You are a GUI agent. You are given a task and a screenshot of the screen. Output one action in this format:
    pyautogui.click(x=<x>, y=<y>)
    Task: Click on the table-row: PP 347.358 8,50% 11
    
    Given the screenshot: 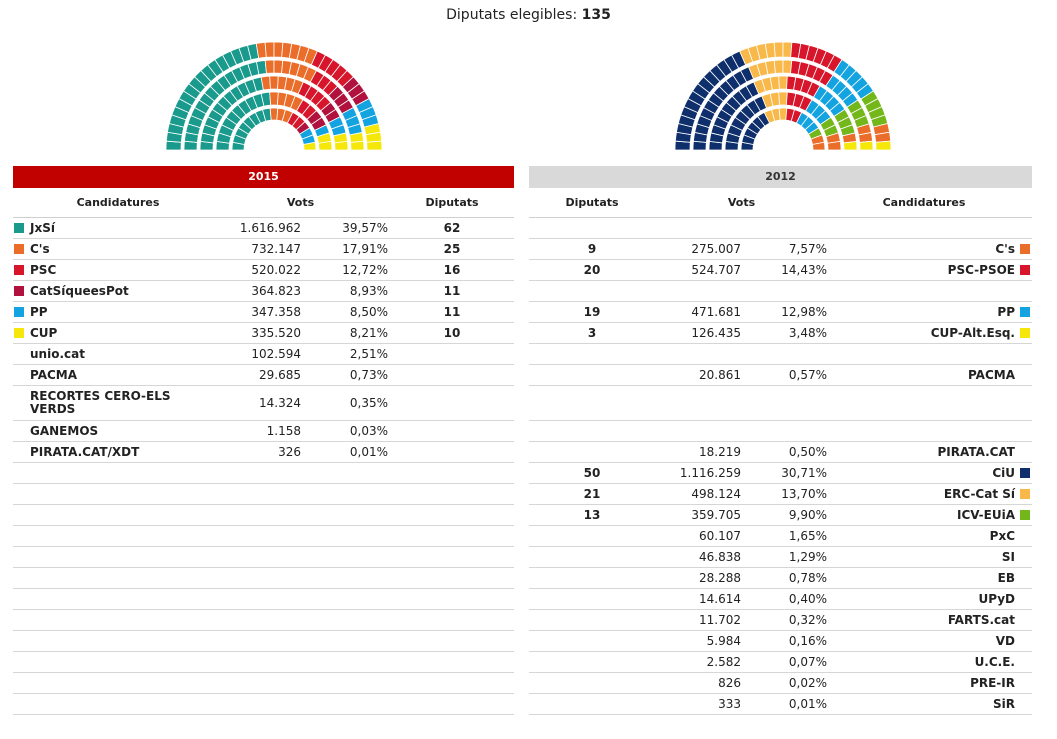 What is the action you would take?
    pyautogui.click(x=263, y=312)
    